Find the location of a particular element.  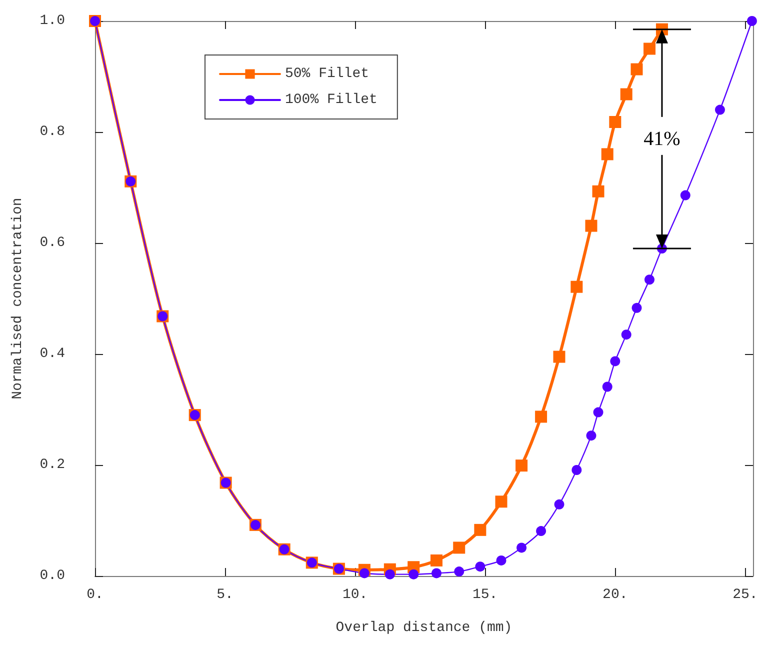

x-tick-label: 25. is located at coordinates (745, 595).